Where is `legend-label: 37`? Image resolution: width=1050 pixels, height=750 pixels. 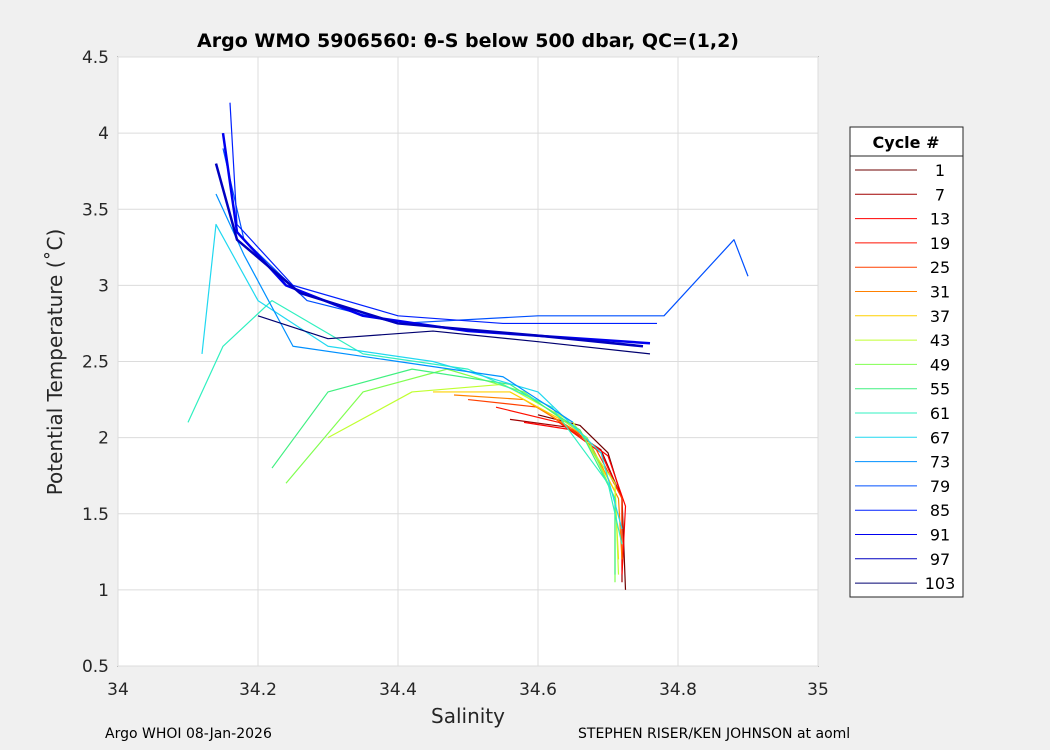
legend-label: 37 is located at coordinates (940, 316).